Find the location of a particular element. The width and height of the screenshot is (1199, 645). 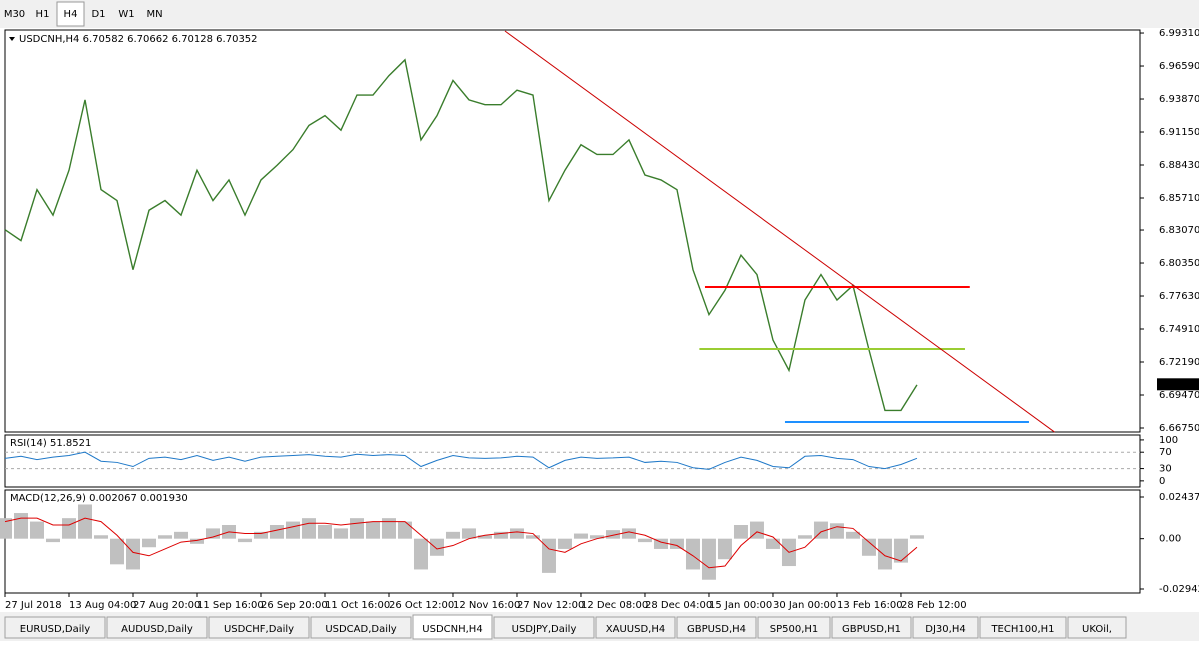

x-tick-label: 13 Feb 16:00 is located at coordinates (870, 605).